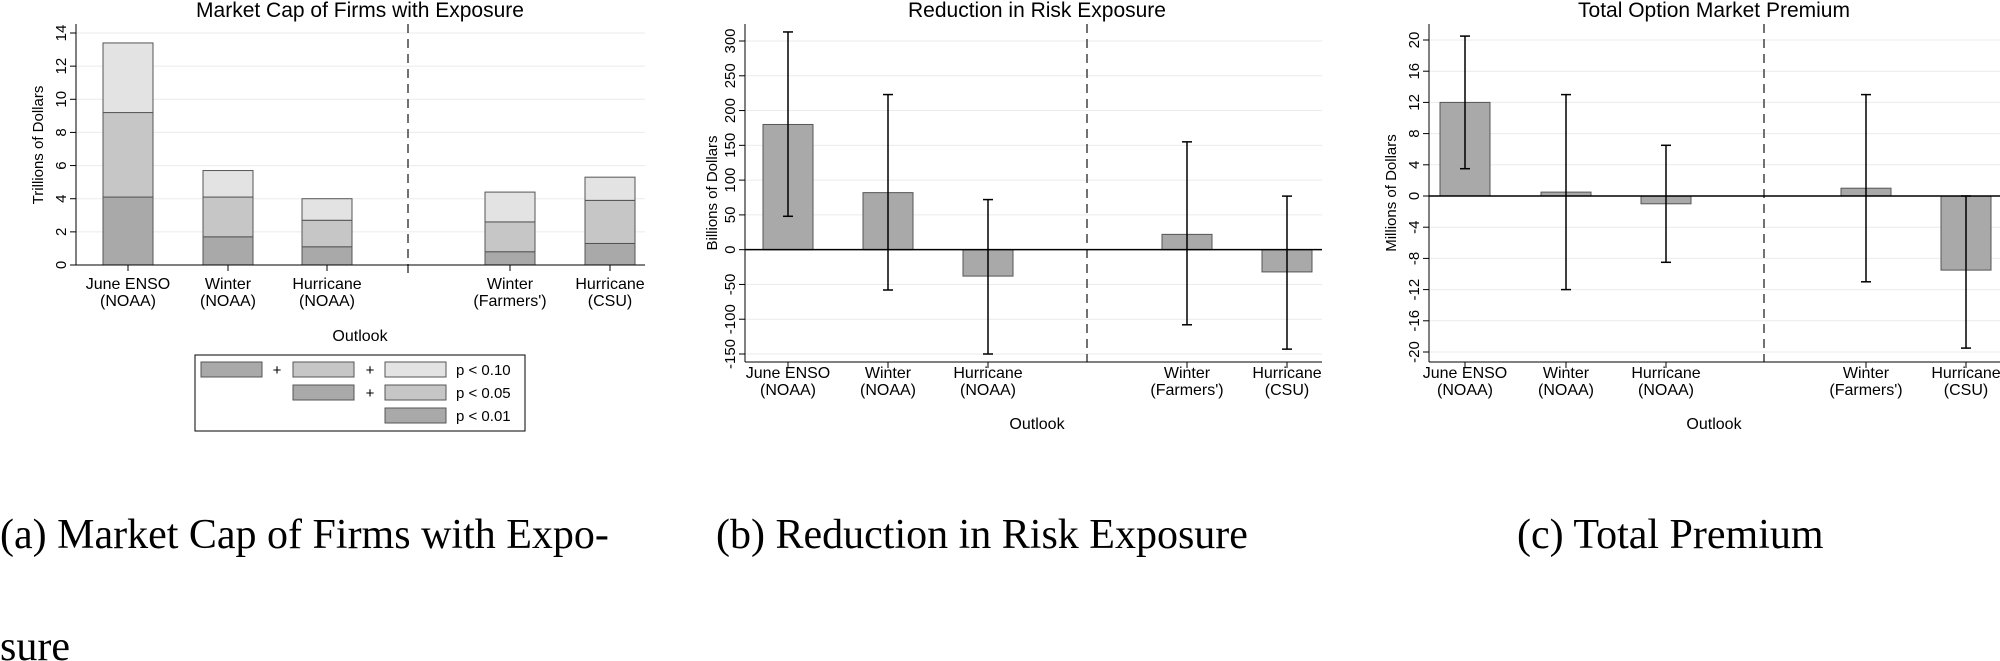 This screenshot has width=2000, height=661. I want to click on panel-a-y-ticks: 0 2 4 6 8 10 12 14, so click(64, 147).